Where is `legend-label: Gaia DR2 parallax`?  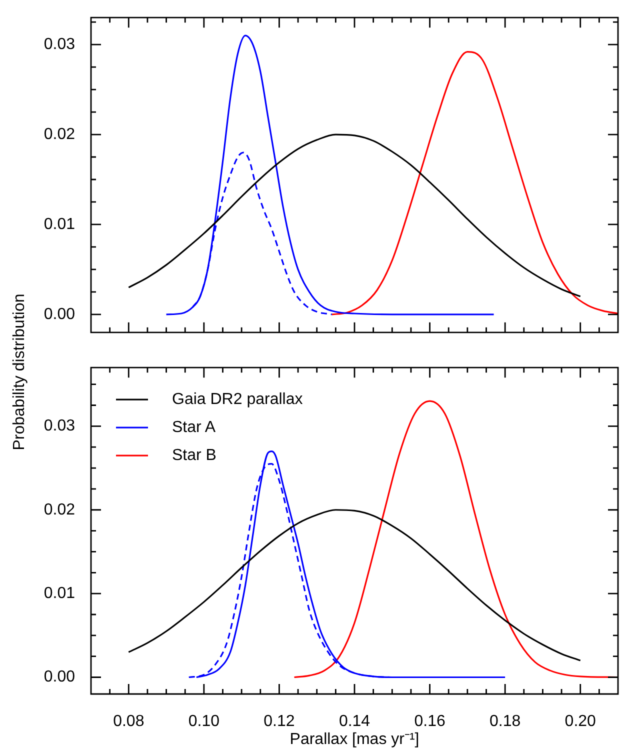
legend-label: Gaia DR2 parallax is located at coordinates (237, 399).